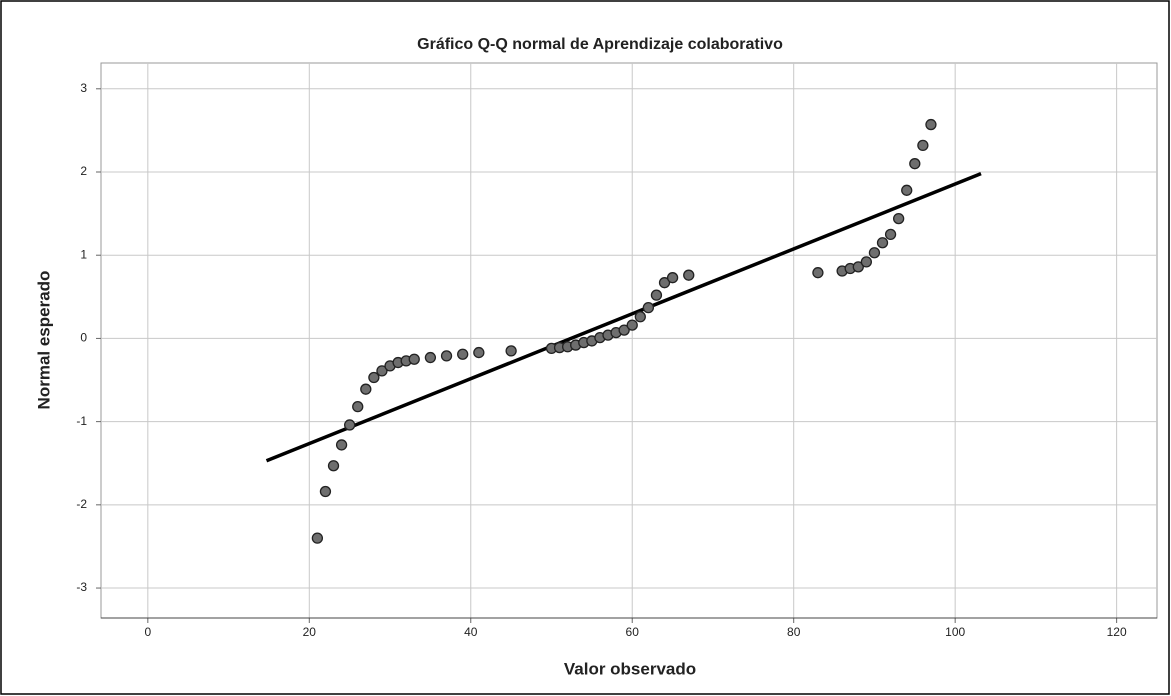  What do you see at coordinates (1117, 632) in the screenshot?
I see `x-tick-label: 120` at bounding box center [1117, 632].